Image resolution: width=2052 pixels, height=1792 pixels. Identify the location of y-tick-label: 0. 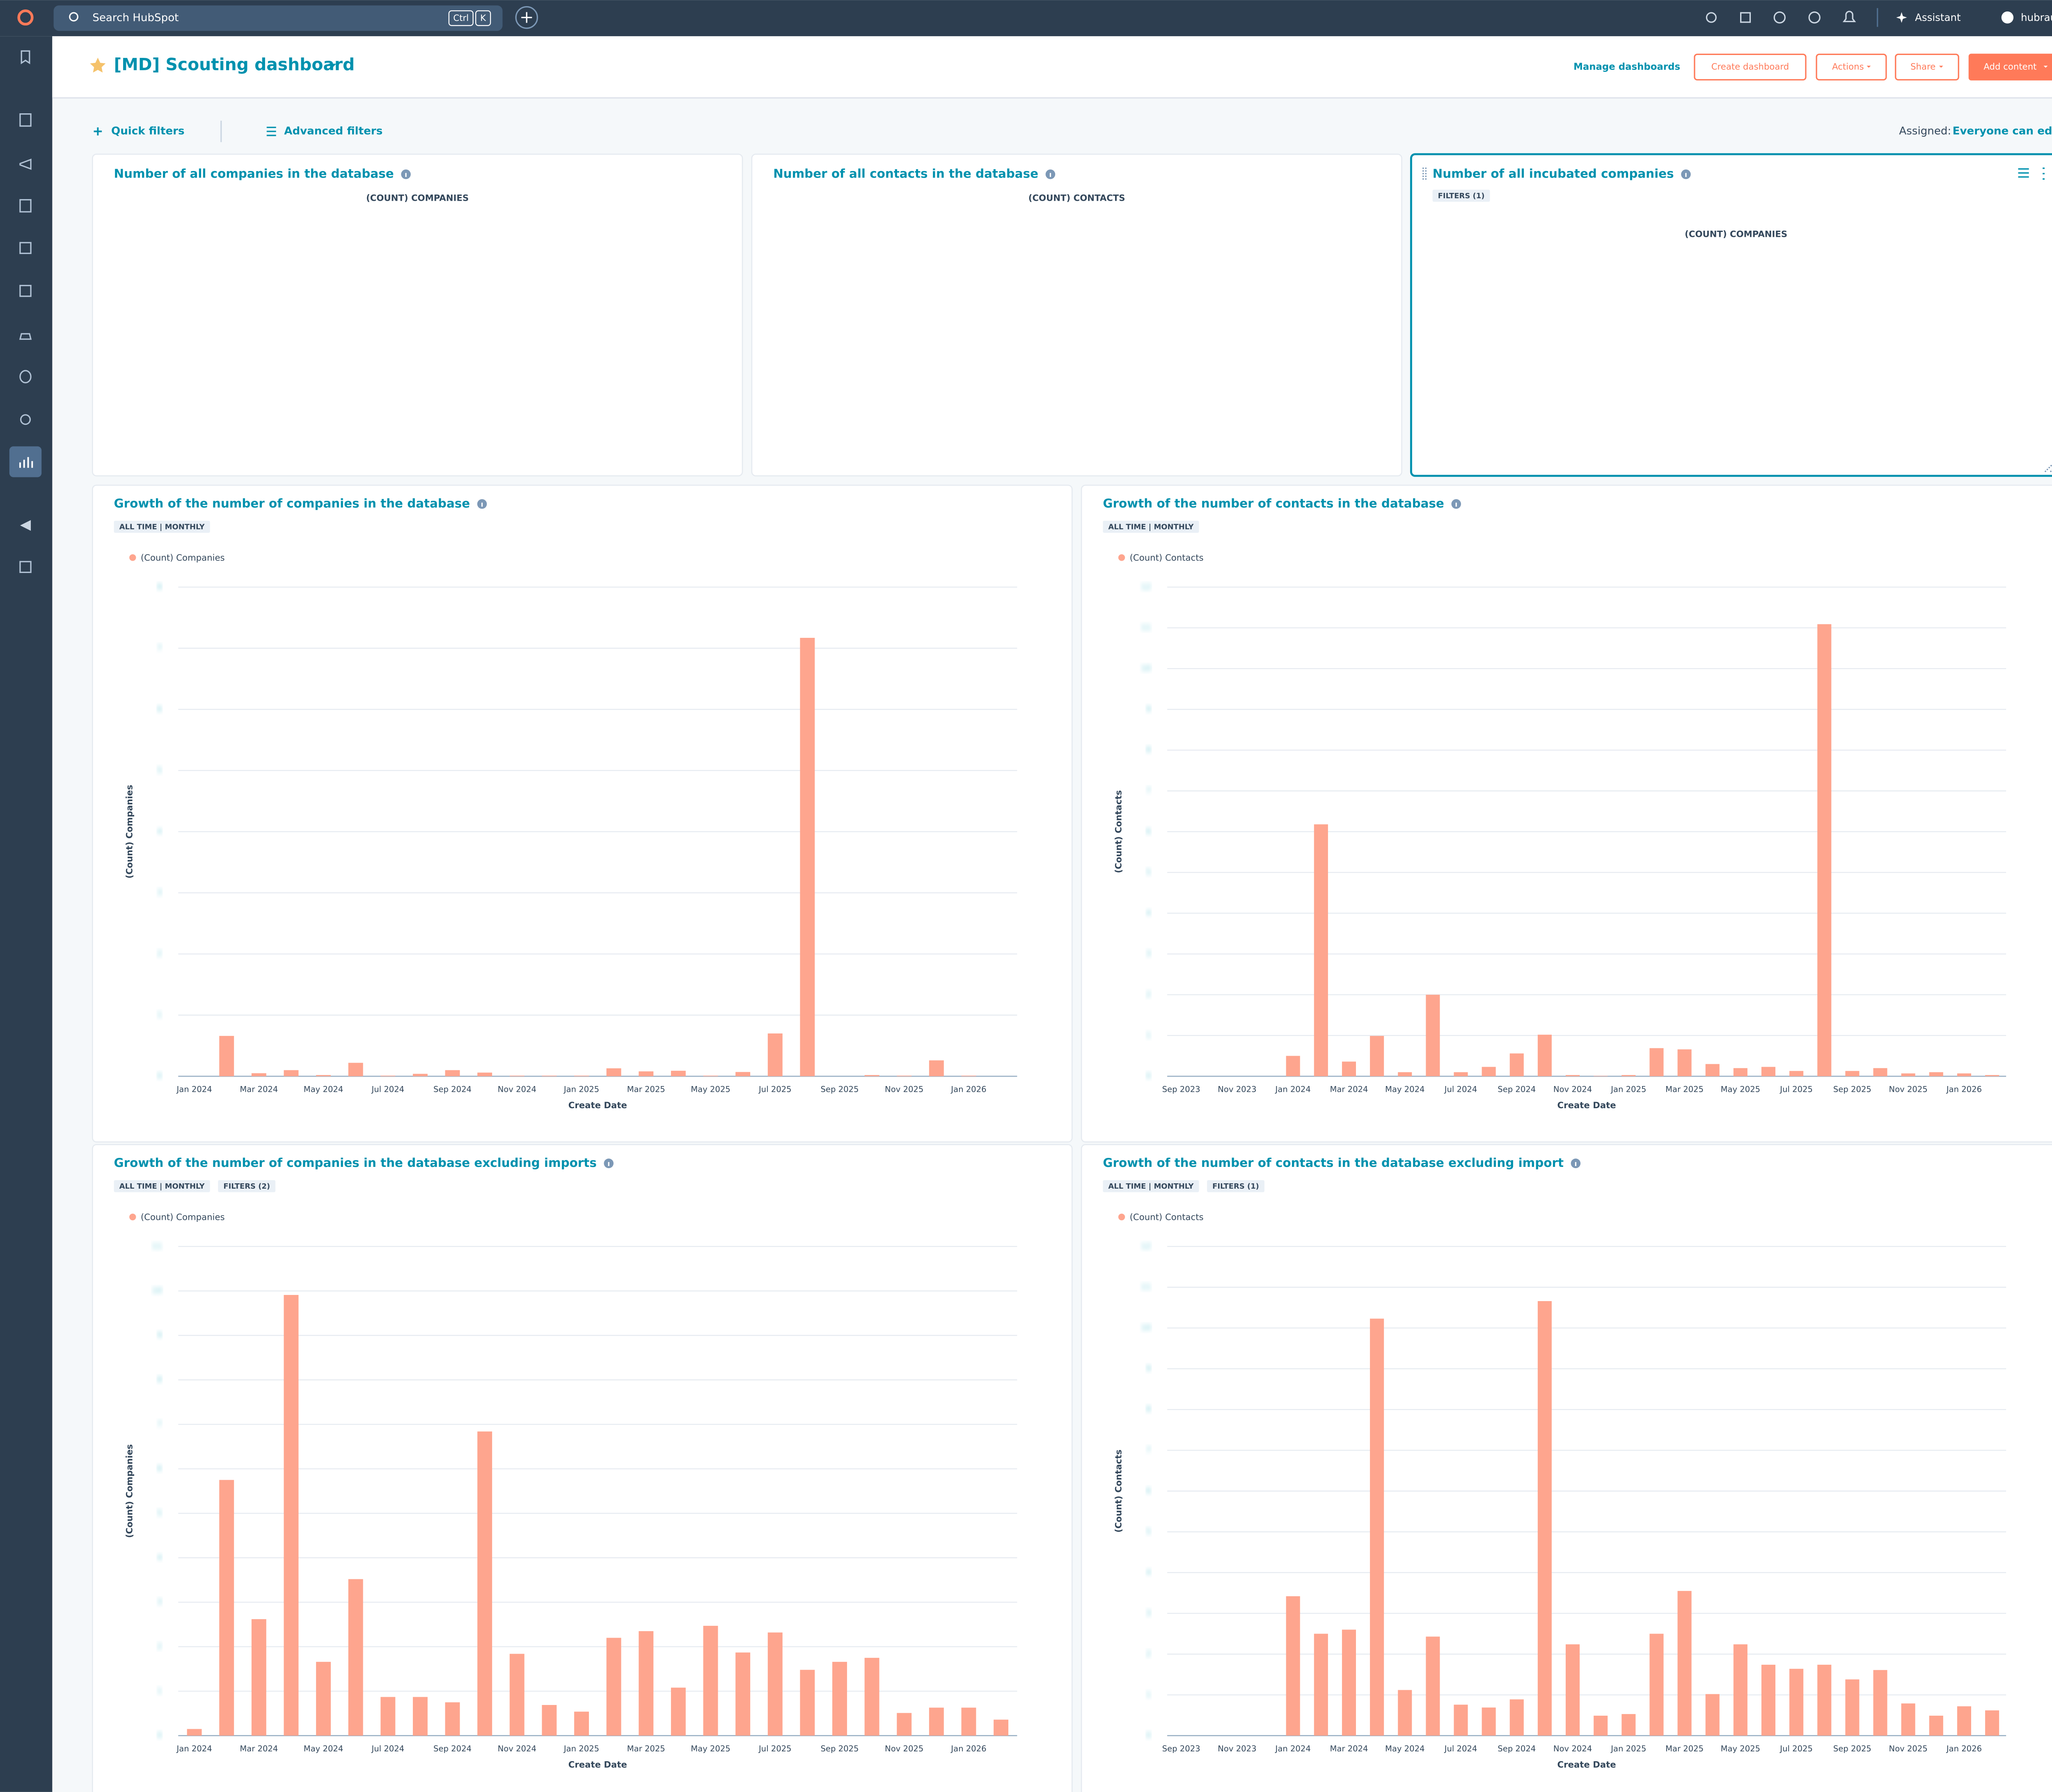
(159, 1076).